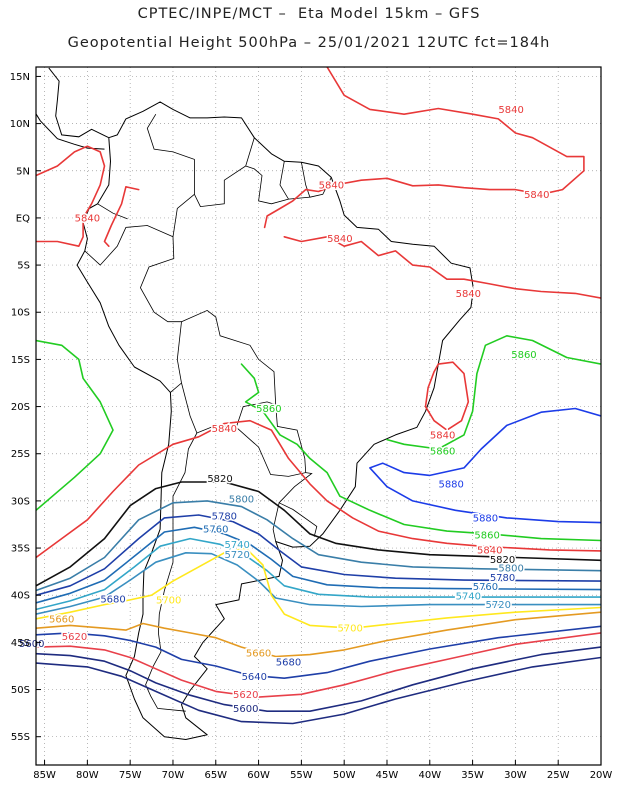 The width and height of the screenshot is (618, 800). What do you see at coordinates (87, 775) in the screenshot?
I see `lon-tick-label: 80W` at bounding box center [87, 775].